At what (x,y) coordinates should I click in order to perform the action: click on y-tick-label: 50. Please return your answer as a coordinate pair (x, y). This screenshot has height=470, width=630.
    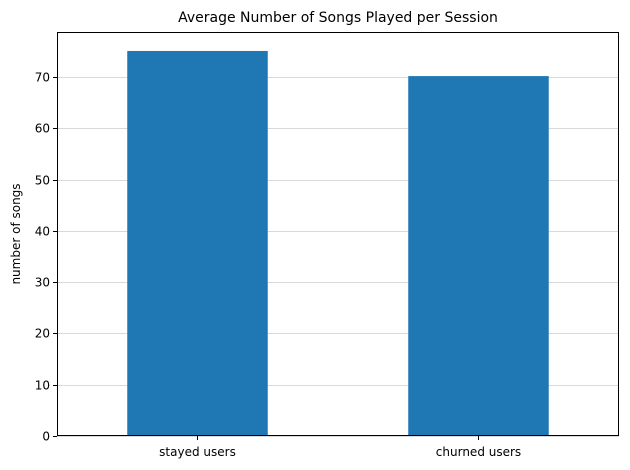
    Looking at the image, I should click on (42, 181).